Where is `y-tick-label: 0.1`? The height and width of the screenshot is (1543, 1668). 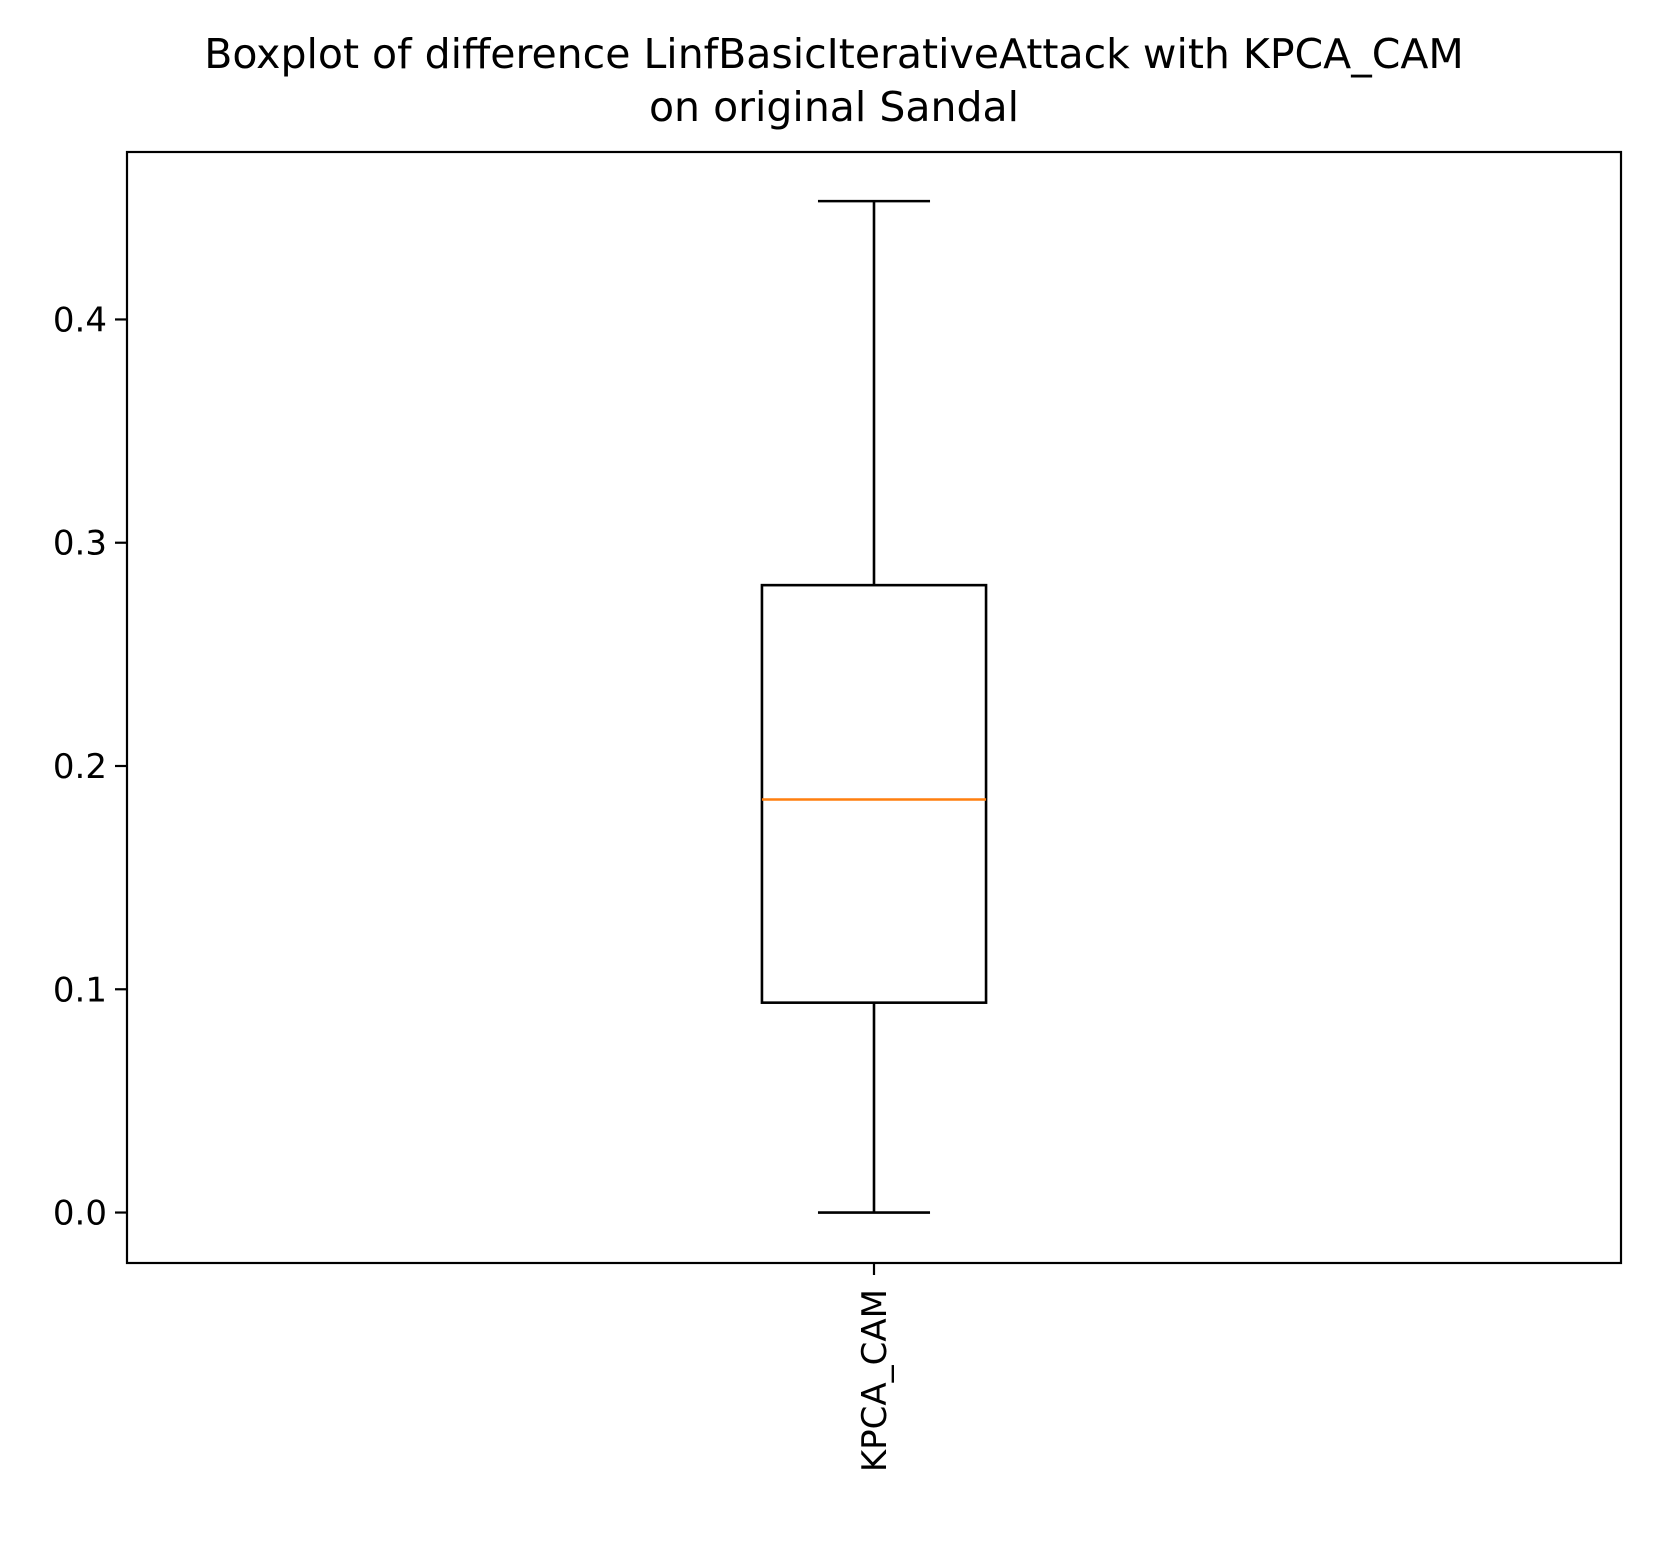 y-tick-label: 0.1 is located at coordinates (80, 990).